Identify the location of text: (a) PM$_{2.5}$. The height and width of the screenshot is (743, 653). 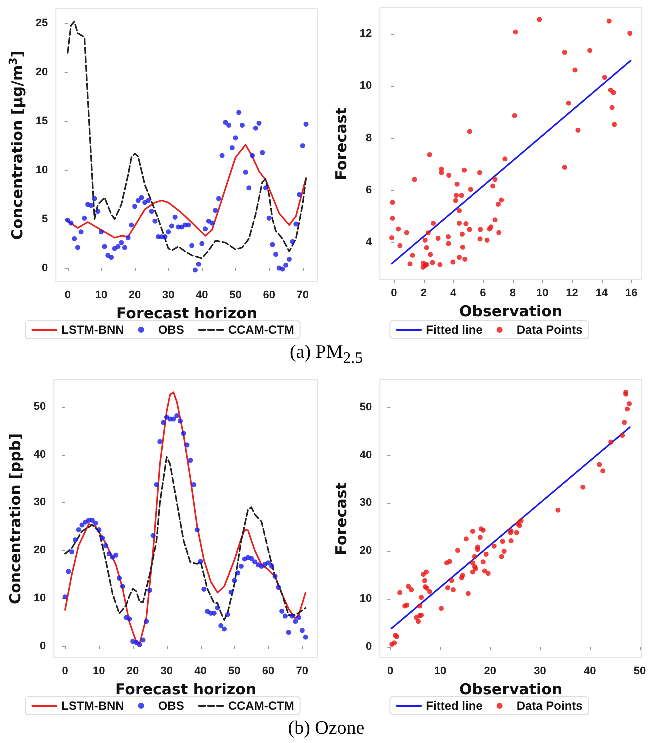
(326, 355).